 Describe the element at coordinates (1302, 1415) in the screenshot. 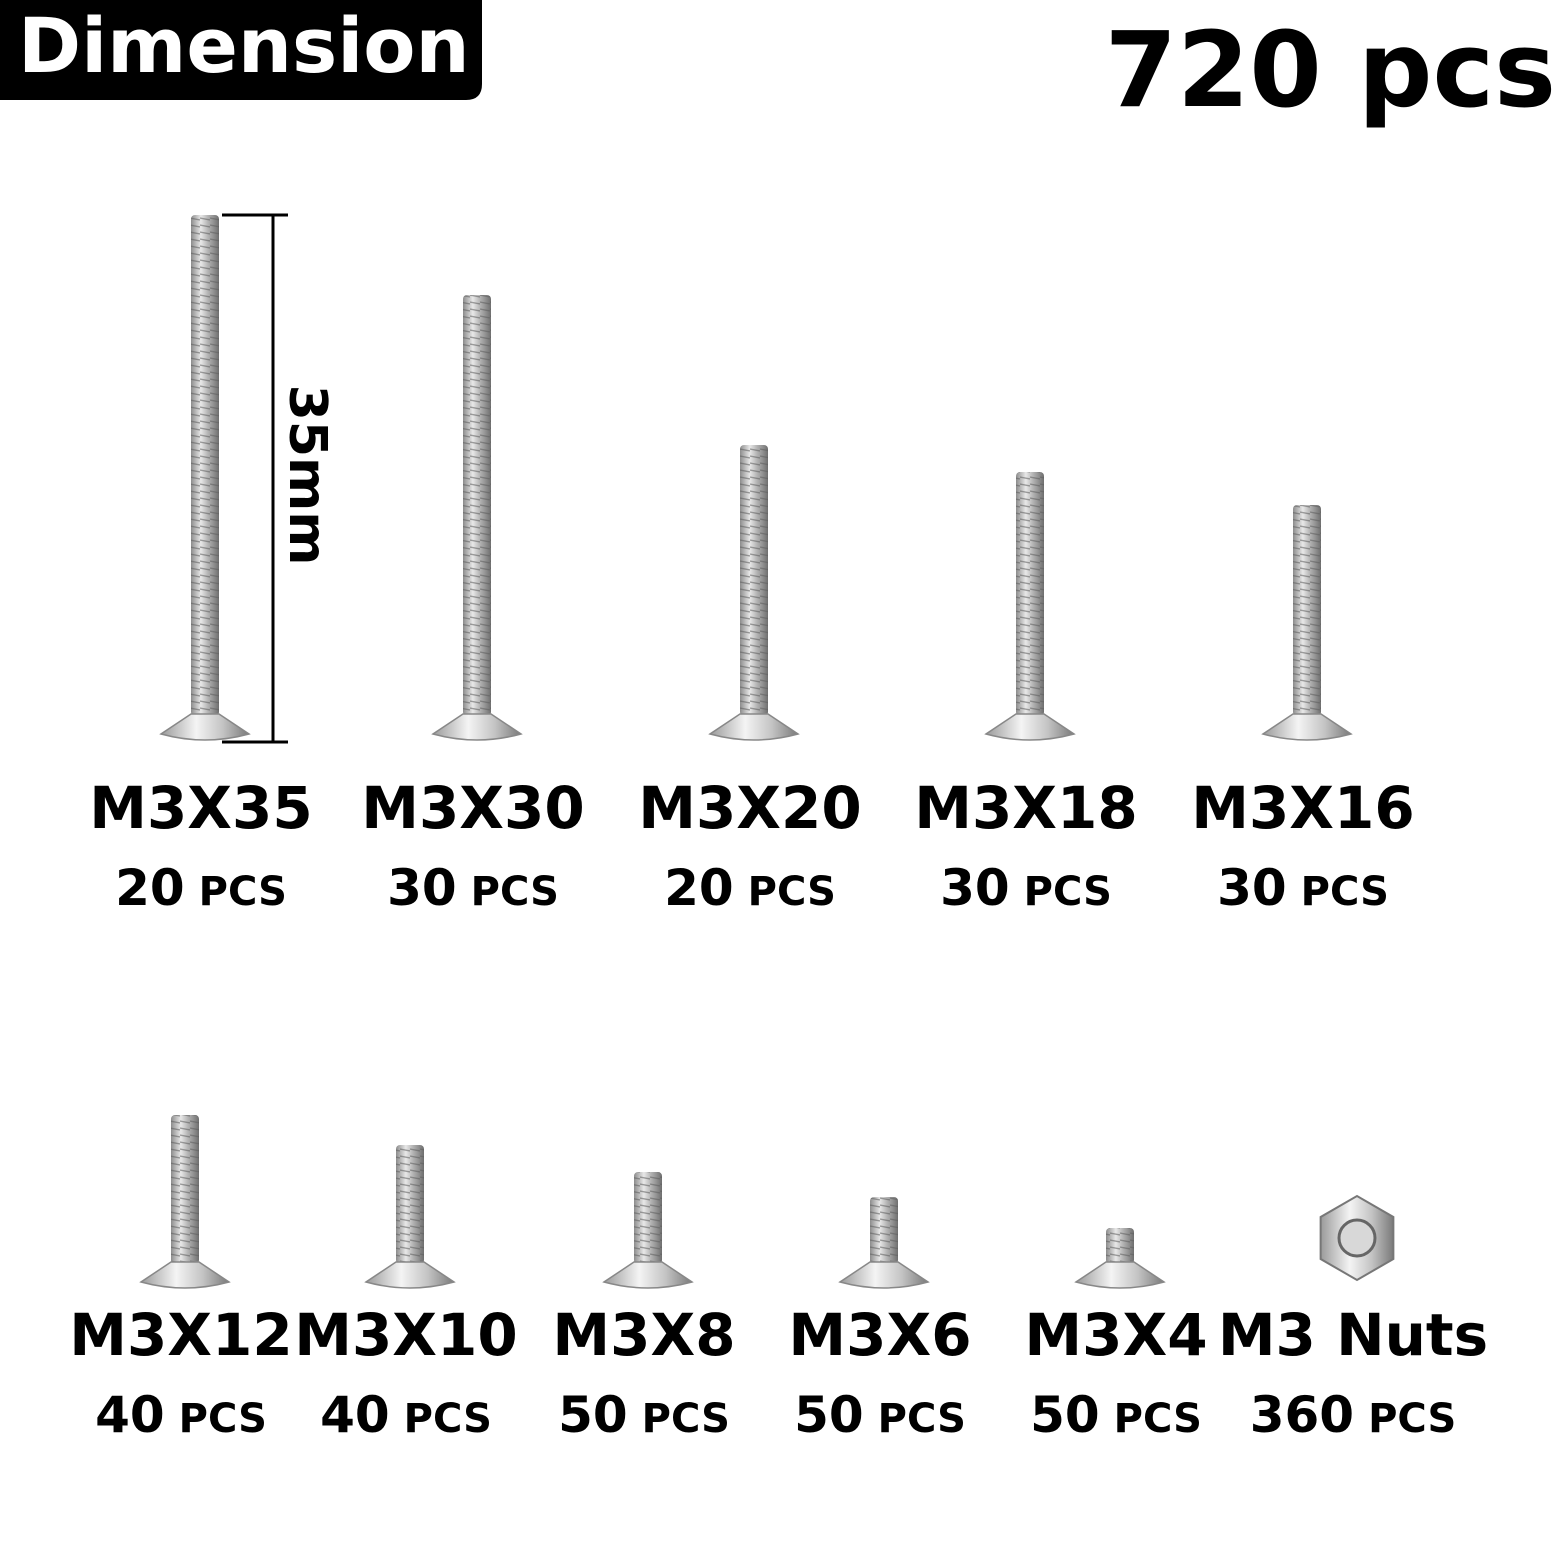

I see `quantity-number: 360` at that location.